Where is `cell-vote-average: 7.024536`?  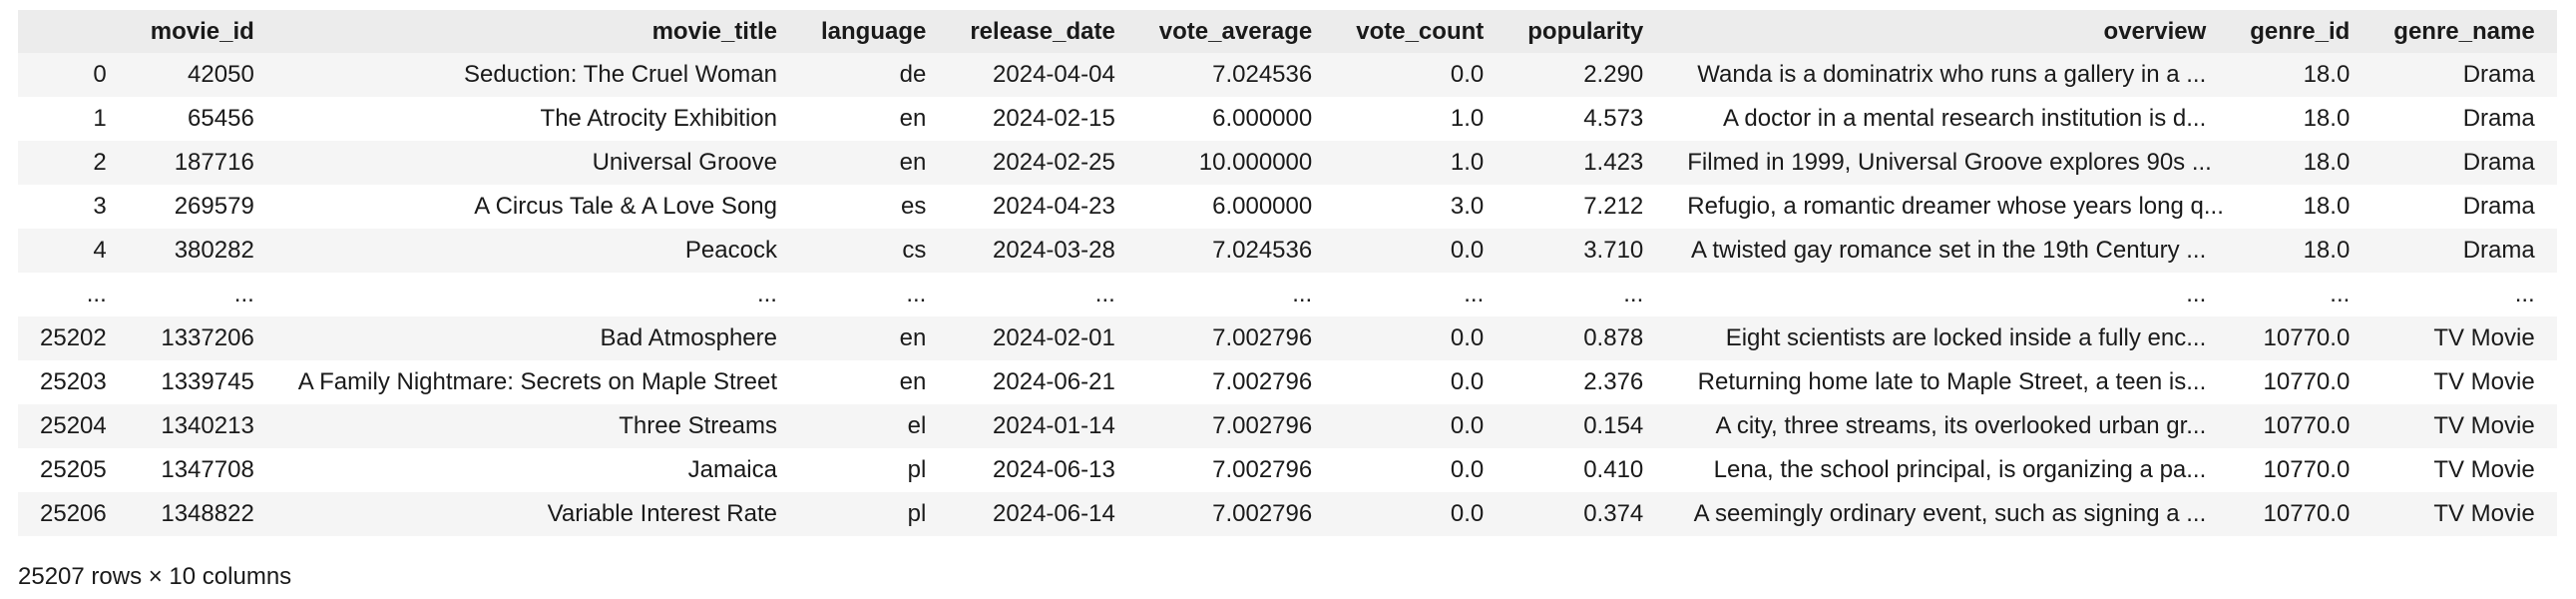
cell-vote-average: 7.024536 is located at coordinates (1235, 251).